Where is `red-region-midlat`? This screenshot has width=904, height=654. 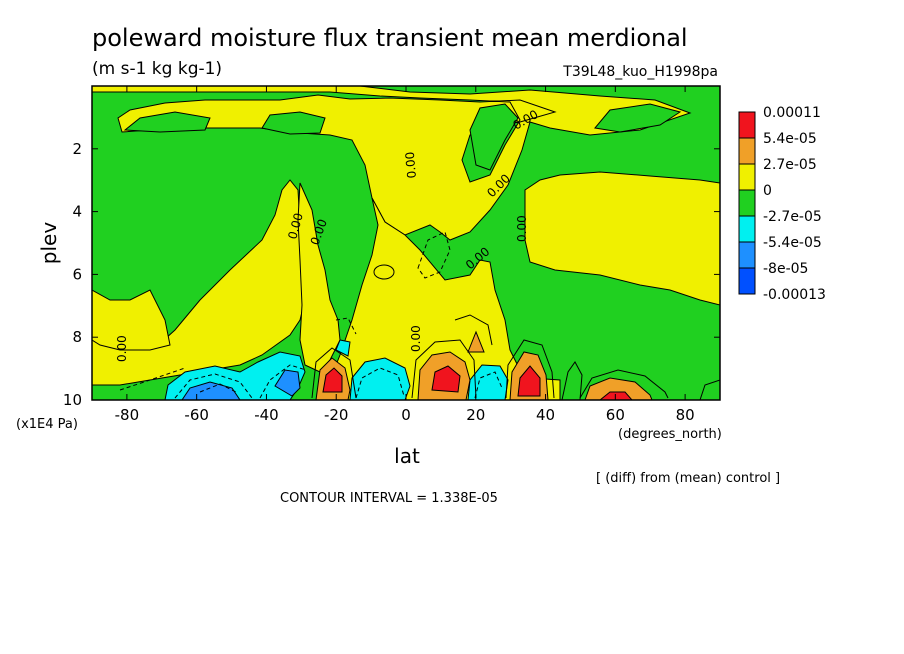
red-region-midlat is located at coordinates (616, 395).